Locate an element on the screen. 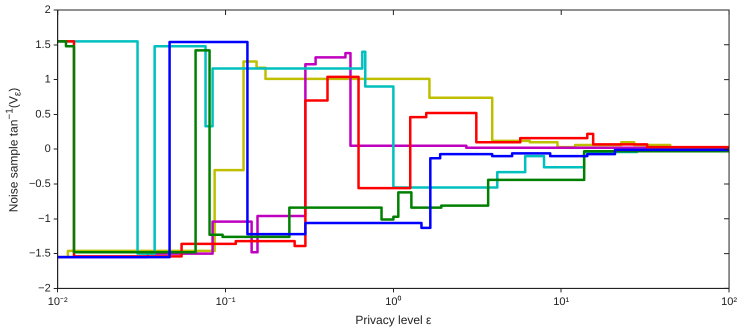 Image resolution: width=740 pixels, height=330 pixels. y-tick-label: 0 is located at coordinates (47, 149).